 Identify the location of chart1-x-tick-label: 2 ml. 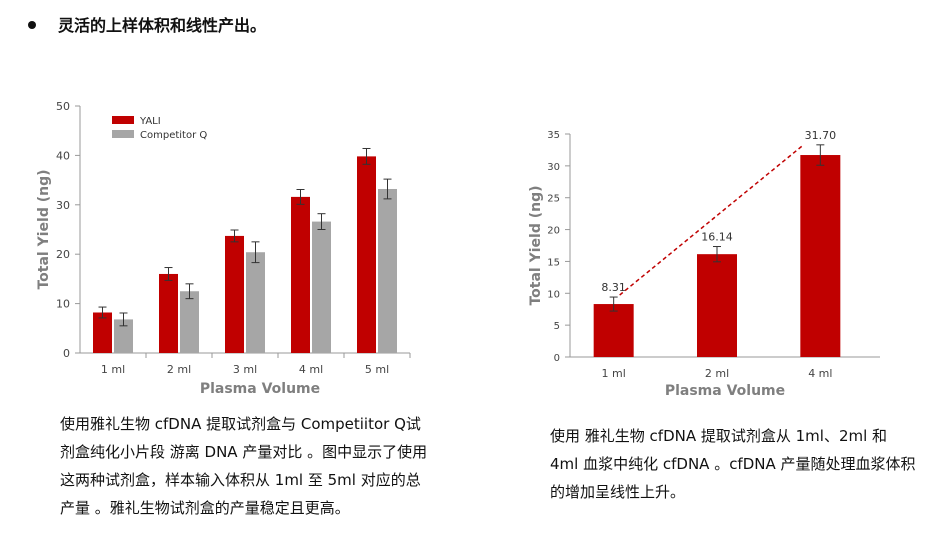
(179, 369).